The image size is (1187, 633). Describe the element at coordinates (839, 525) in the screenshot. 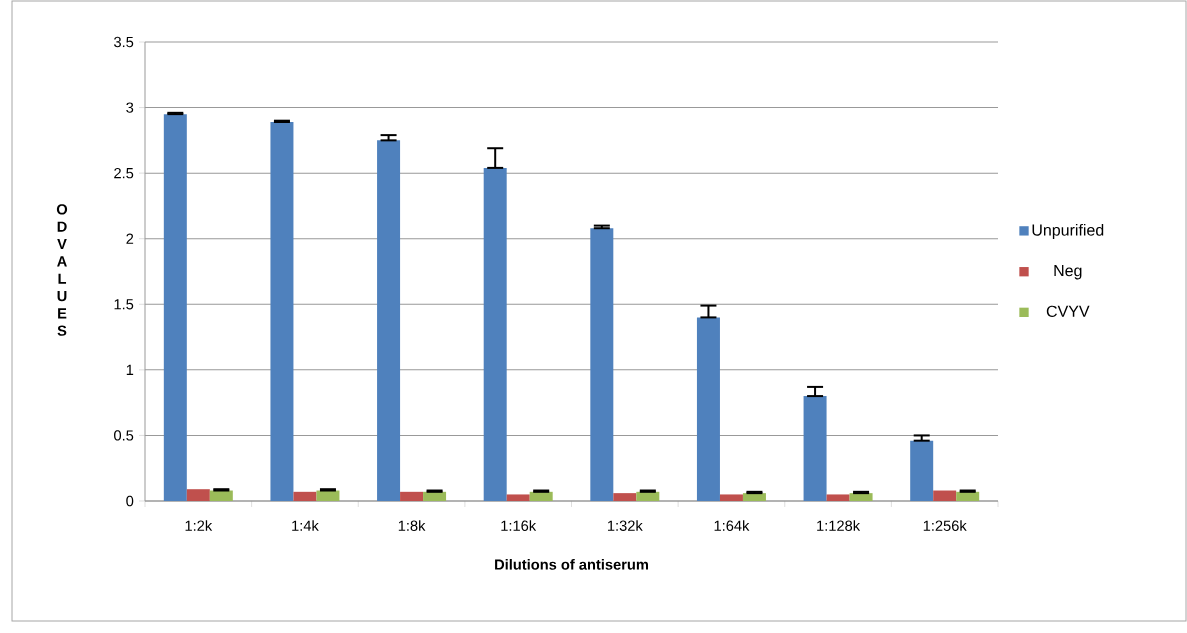

I see `x-tick-label: 1:128k` at that location.